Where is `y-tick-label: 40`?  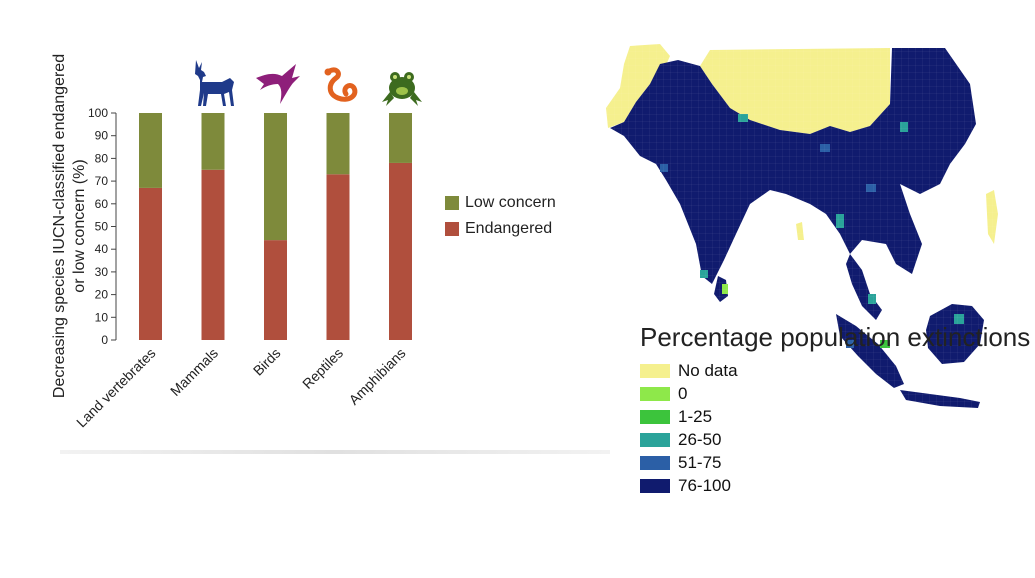 y-tick-label: 40 is located at coordinates (102, 249).